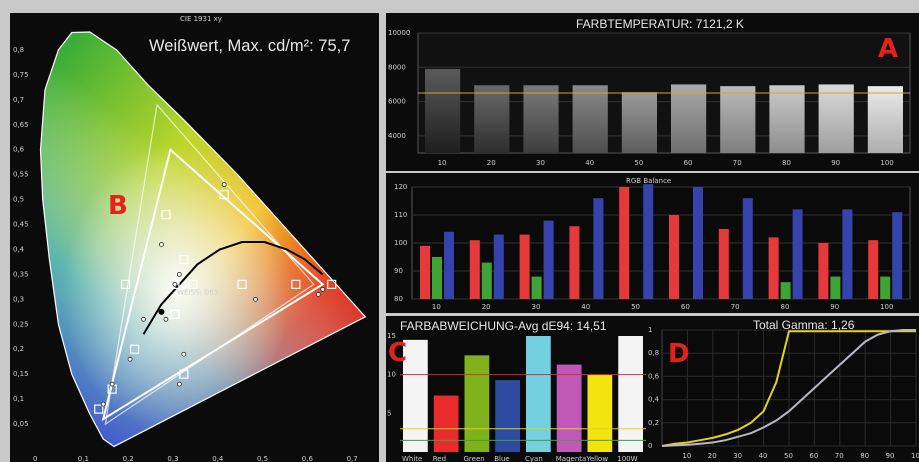 The height and width of the screenshot is (462, 919). What do you see at coordinates (540, 163) in the screenshot?
I see `temp-x-tick: 30` at bounding box center [540, 163].